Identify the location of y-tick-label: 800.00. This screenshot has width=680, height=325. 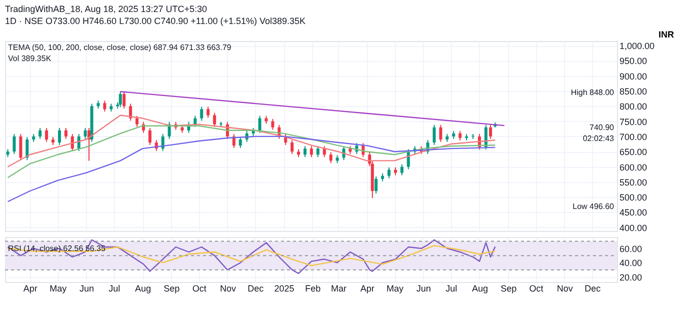
(634, 107).